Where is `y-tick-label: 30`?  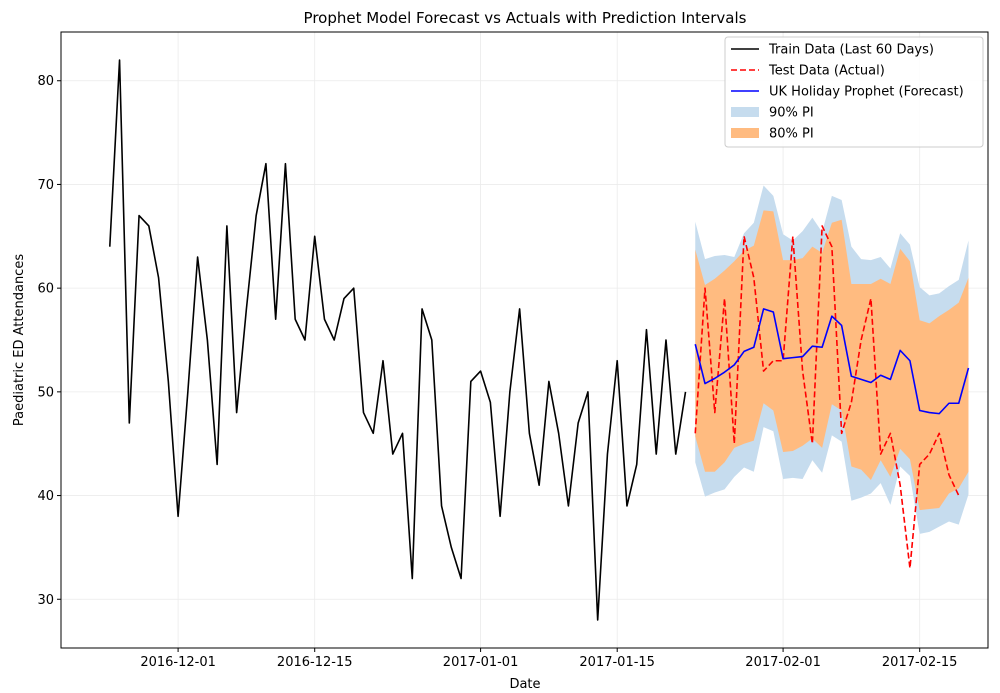 y-tick-label: 30 is located at coordinates (45, 600).